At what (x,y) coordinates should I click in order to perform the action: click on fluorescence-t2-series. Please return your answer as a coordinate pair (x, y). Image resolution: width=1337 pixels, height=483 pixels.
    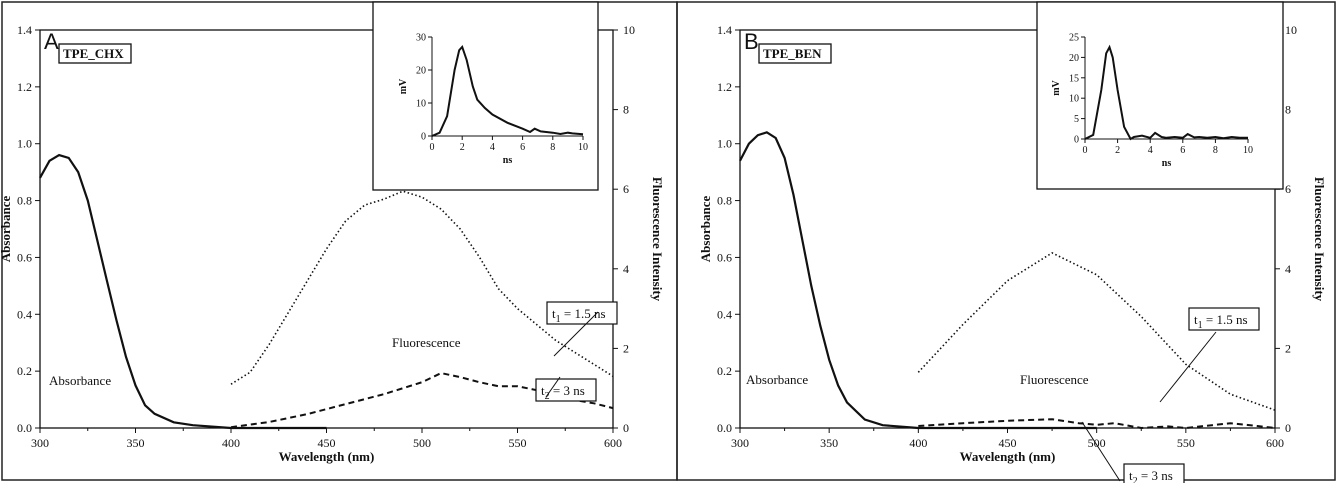
    Looking at the image, I should click on (1097, 424).